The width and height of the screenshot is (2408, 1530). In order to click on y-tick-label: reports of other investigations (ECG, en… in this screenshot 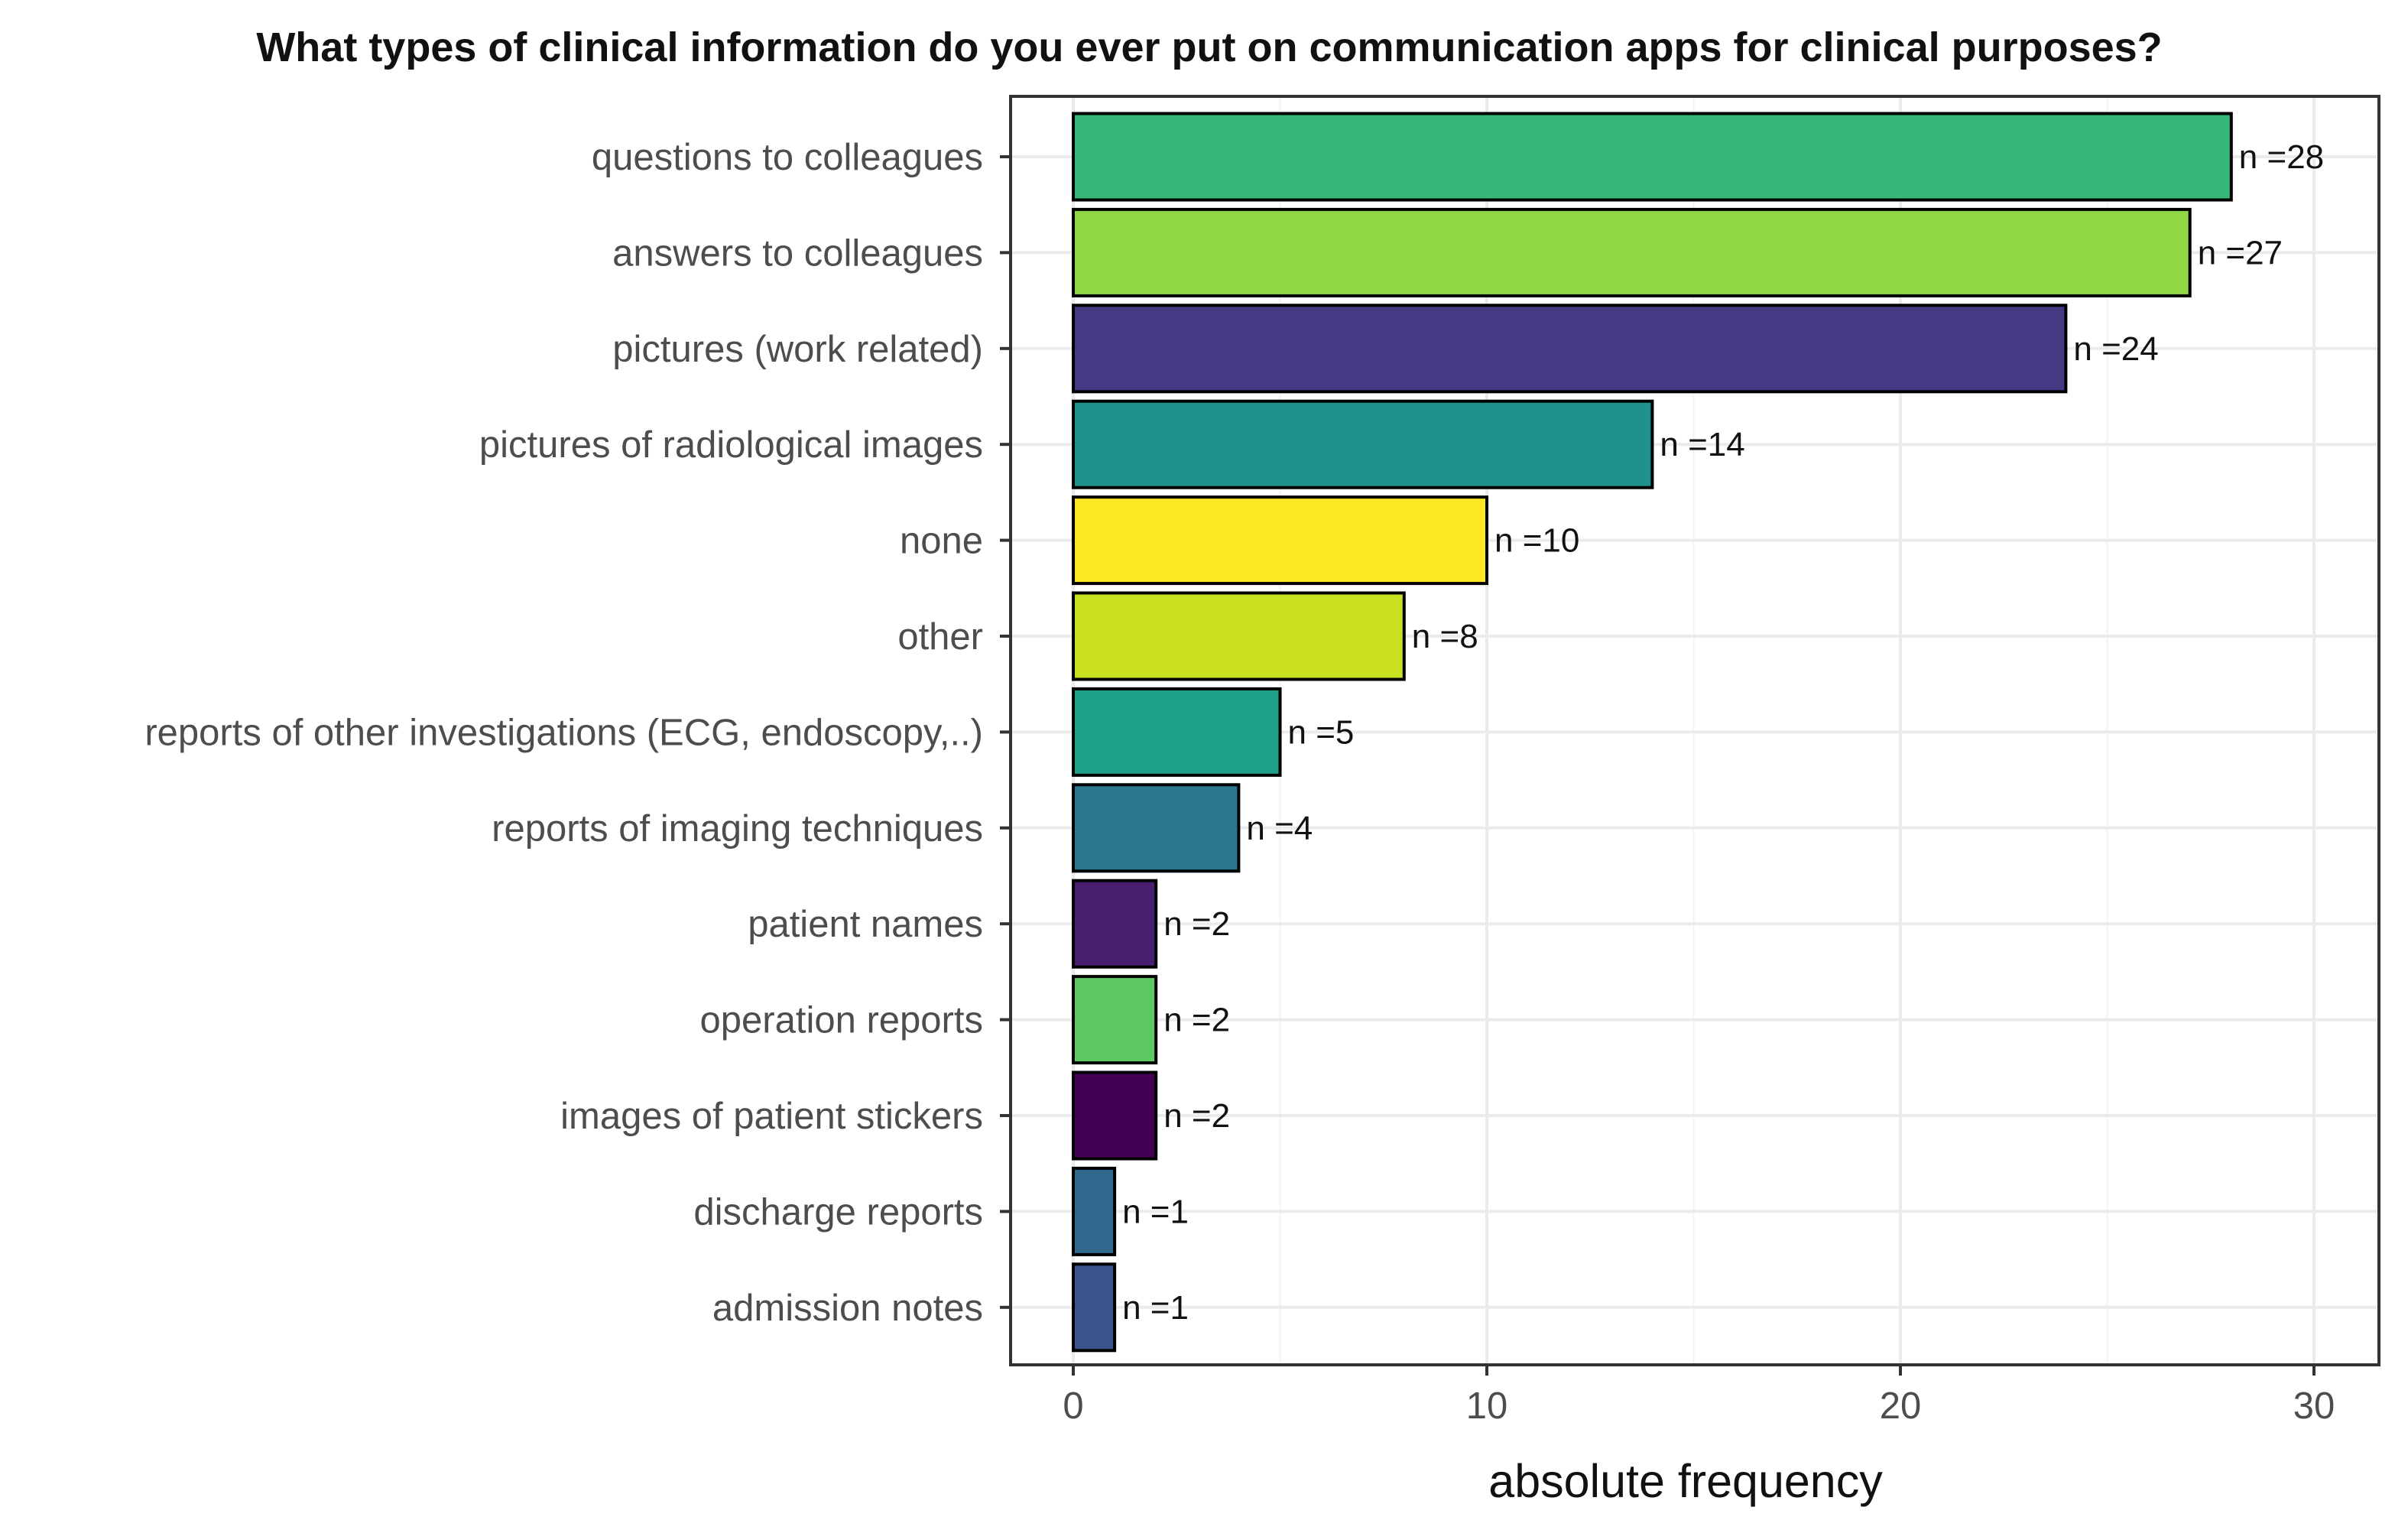, I will do `click(564, 732)`.